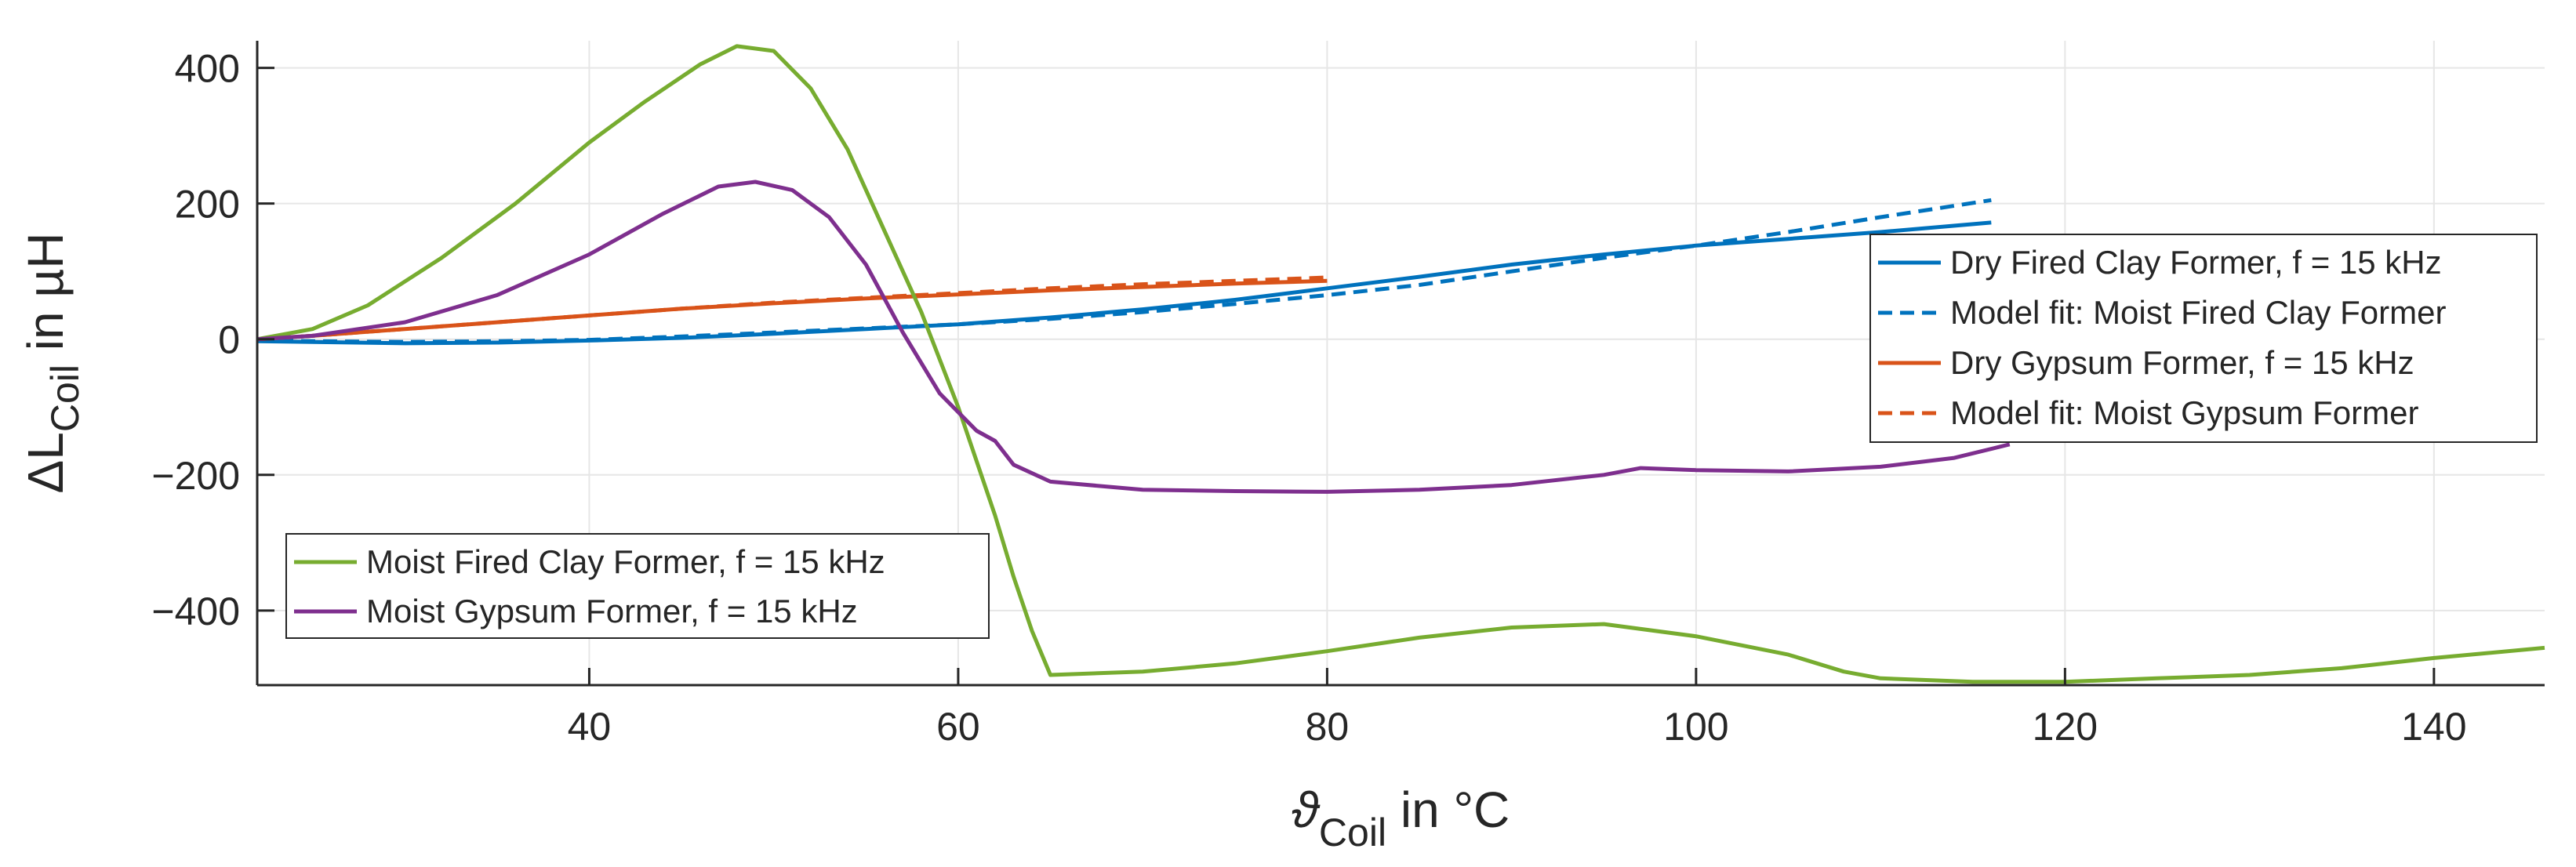 The height and width of the screenshot is (867, 2576). What do you see at coordinates (45, 299) in the screenshot?
I see `y-axis-label-unit: in µH` at bounding box center [45, 299].